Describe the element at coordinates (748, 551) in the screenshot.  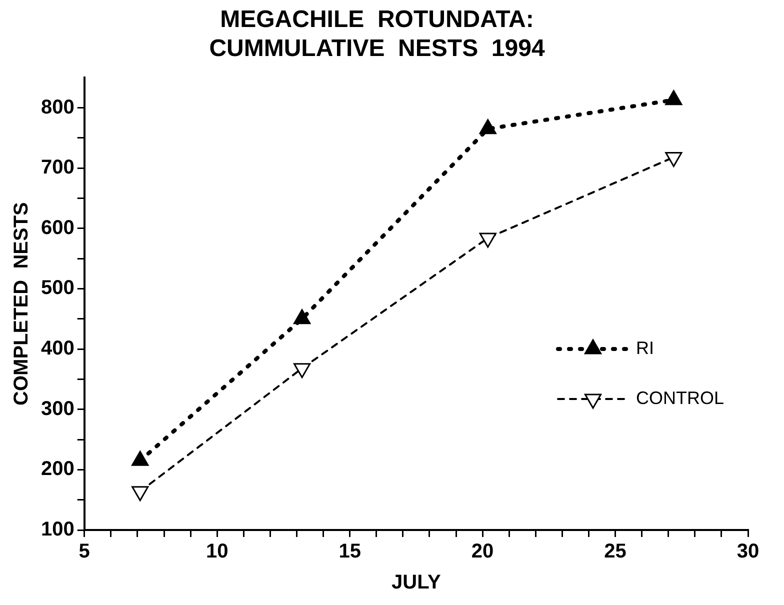
I see `x-tick-label: 30` at that location.